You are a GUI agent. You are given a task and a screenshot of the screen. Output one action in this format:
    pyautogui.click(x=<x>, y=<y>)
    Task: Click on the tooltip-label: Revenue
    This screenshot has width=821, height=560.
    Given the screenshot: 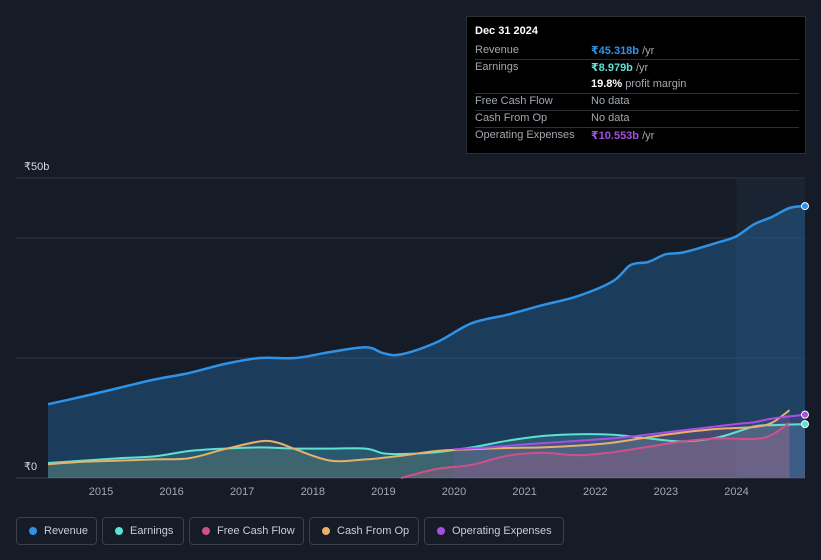 What is the action you would take?
    pyautogui.click(x=497, y=50)
    